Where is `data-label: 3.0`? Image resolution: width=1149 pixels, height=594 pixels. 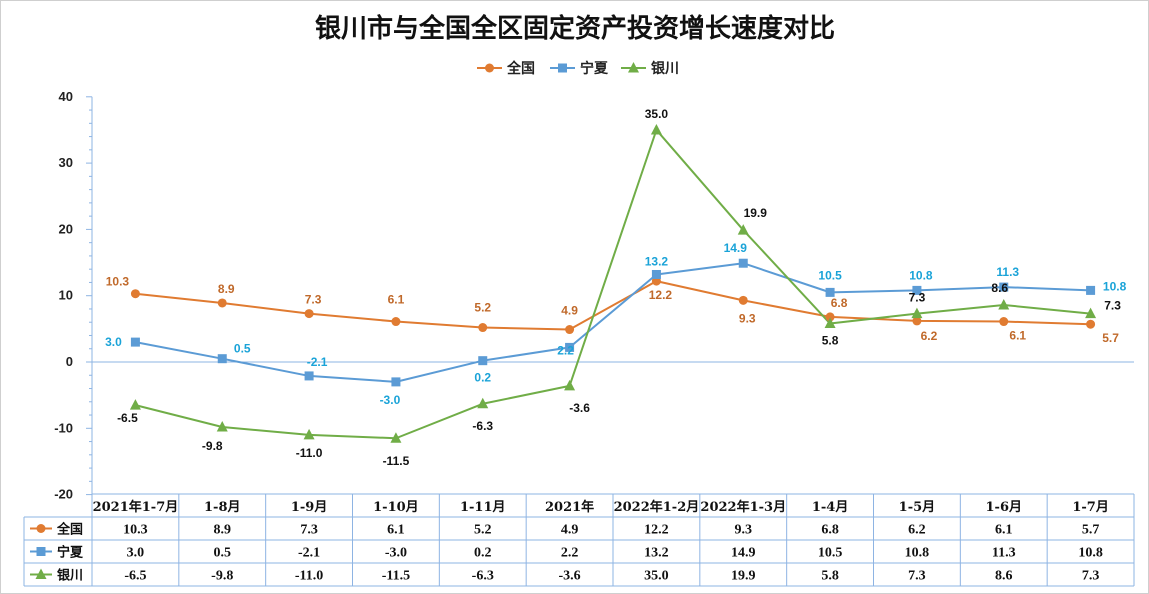
data-label: 3.0 is located at coordinates (113, 342).